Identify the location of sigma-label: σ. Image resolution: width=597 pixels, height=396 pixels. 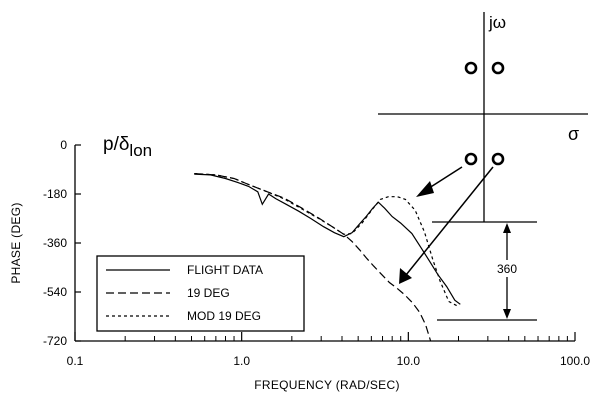
(573, 134).